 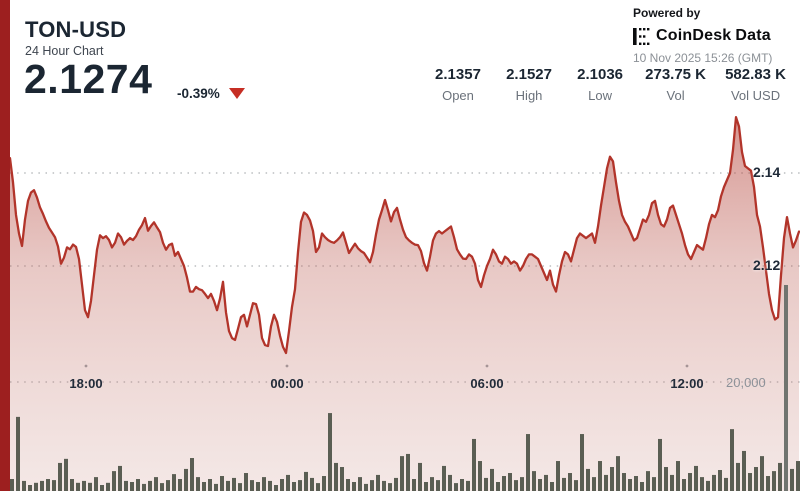 What do you see at coordinates (702, 36) in the screenshot?
I see `coindesk-logo: CoinDesk Data` at bounding box center [702, 36].